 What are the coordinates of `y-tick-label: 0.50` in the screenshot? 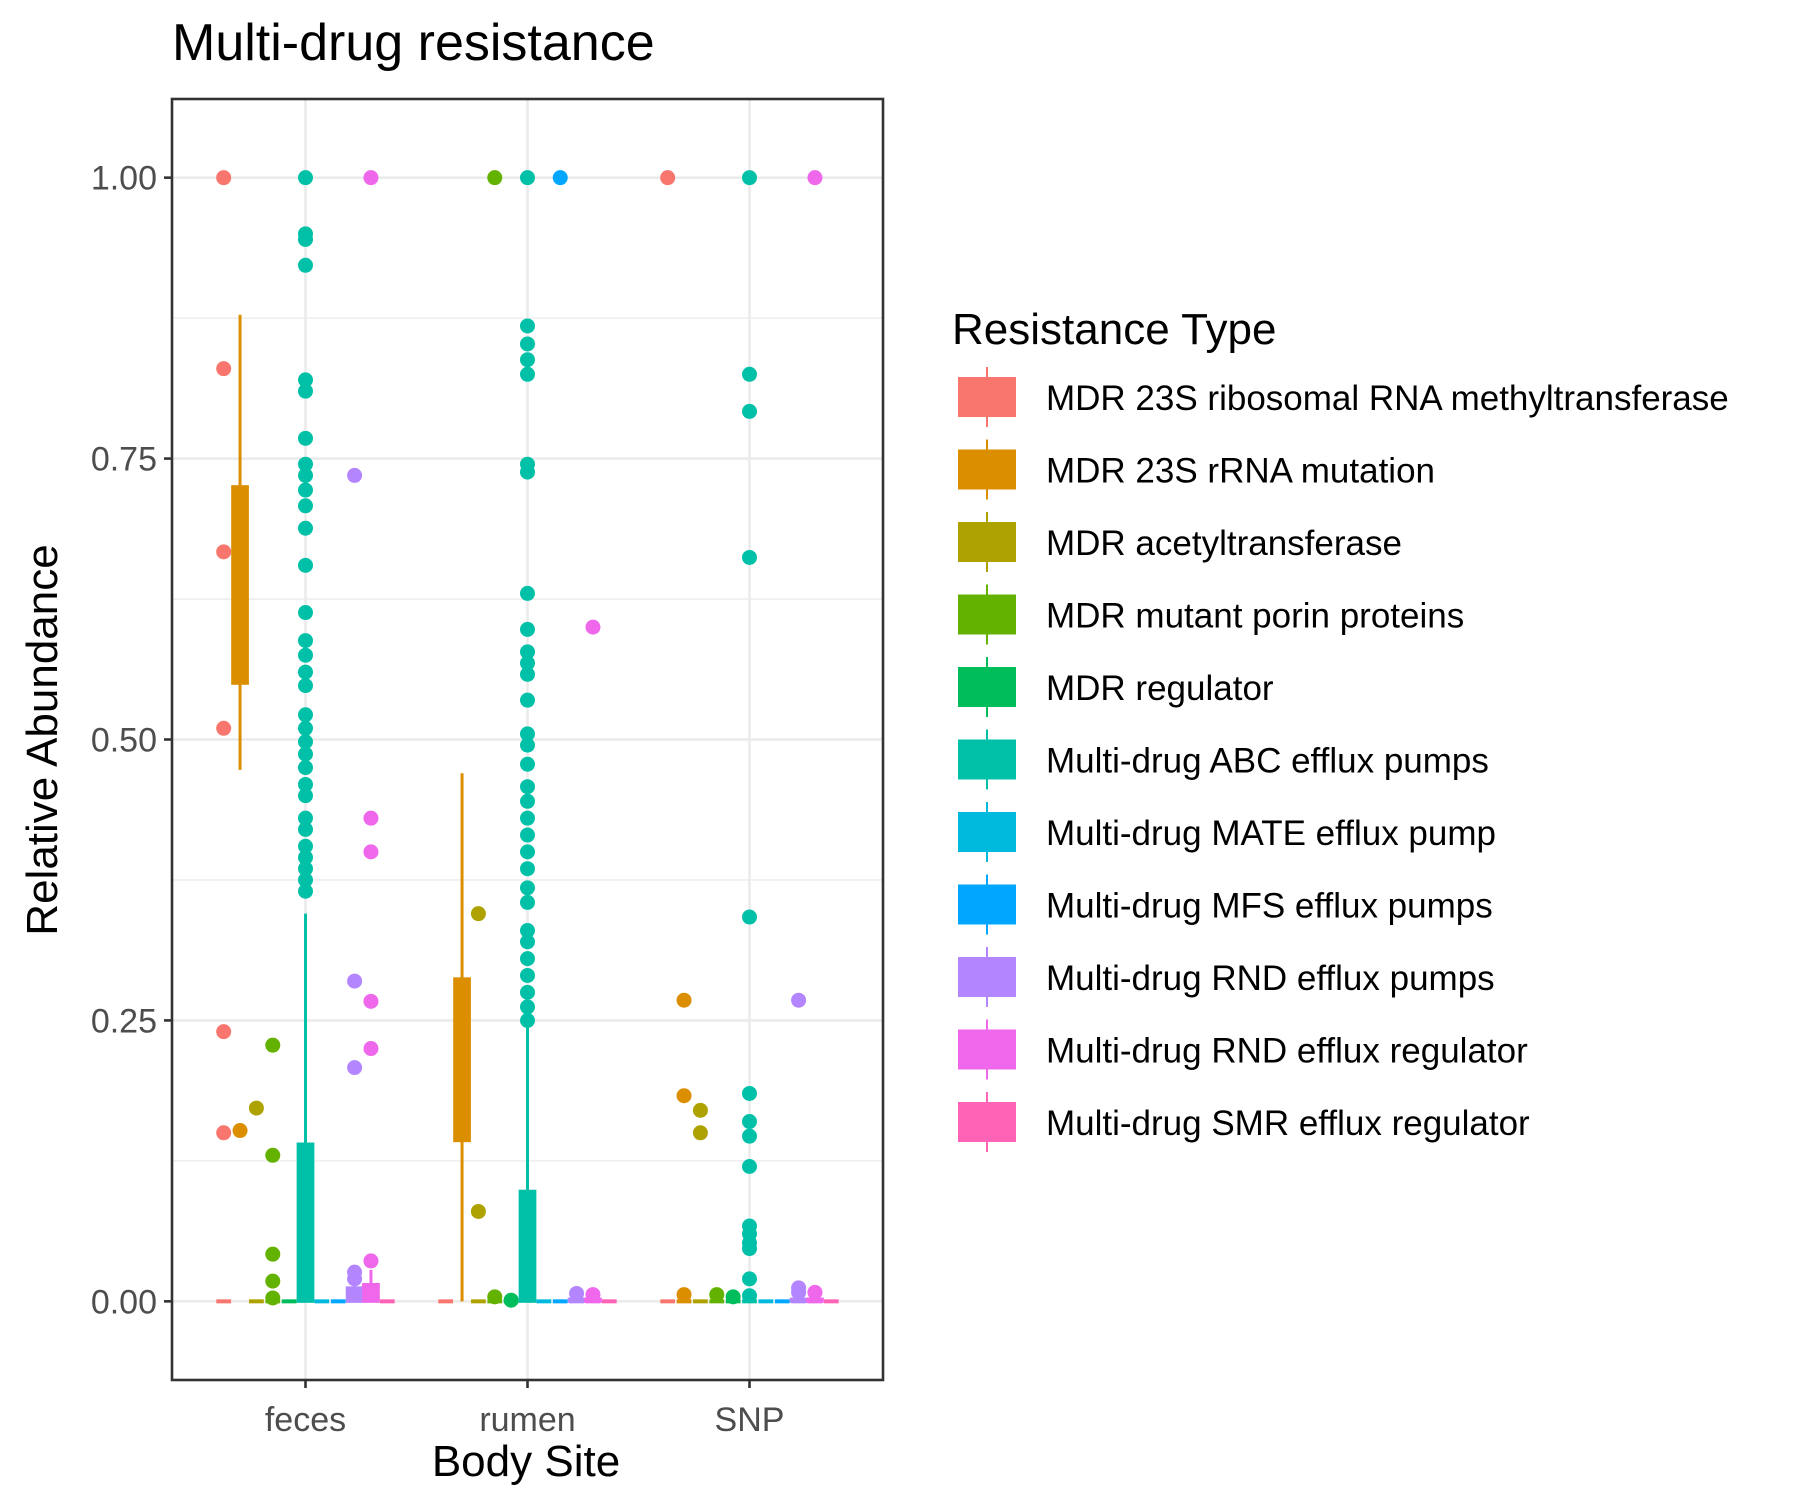 It's located at (124, 741).